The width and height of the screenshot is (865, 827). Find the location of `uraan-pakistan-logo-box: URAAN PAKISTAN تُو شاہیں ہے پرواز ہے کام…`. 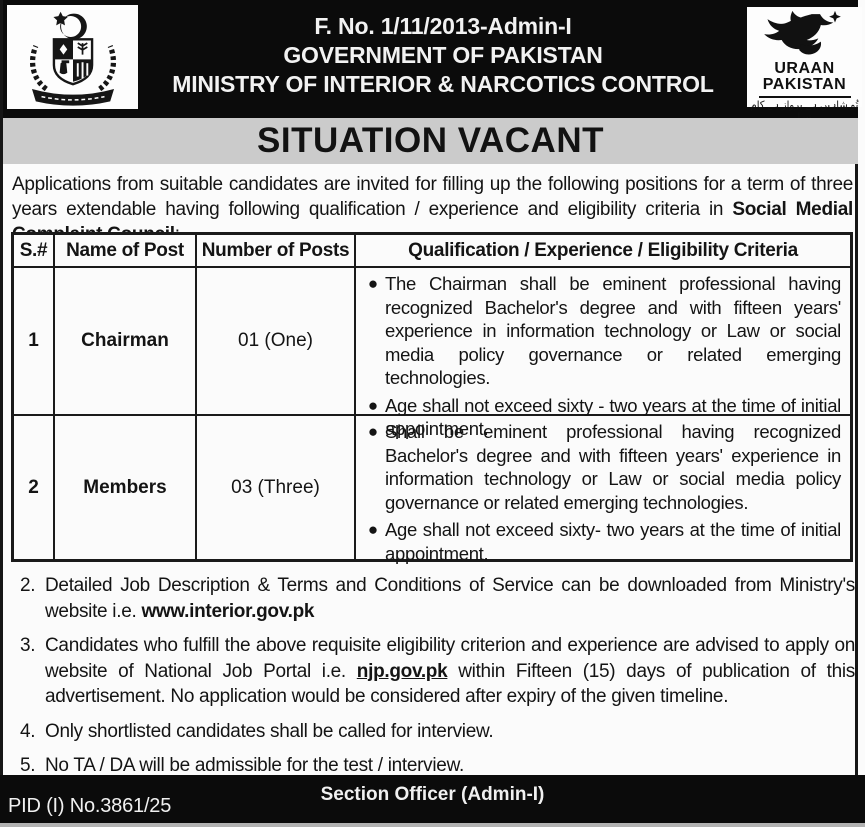

uraan-pakistan-logo-box: URAAN PAKISTAN تُو شاہیں ہے پرواز ہے کام… is located at coordinates (804, 65).